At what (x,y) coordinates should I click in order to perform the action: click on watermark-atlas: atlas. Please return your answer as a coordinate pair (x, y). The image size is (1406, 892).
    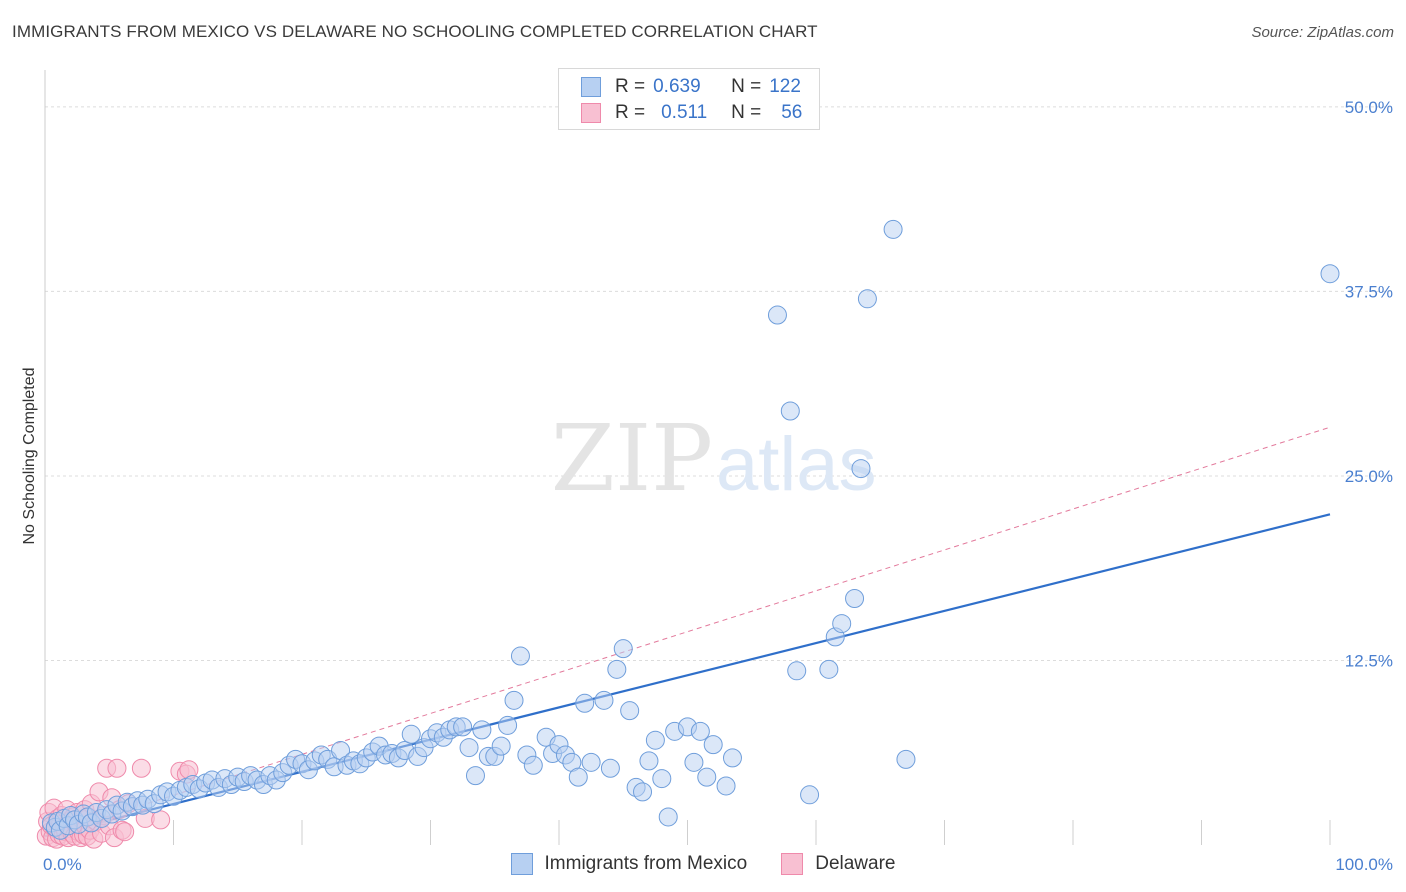
    Looking at the image, I should click on (796, 464).